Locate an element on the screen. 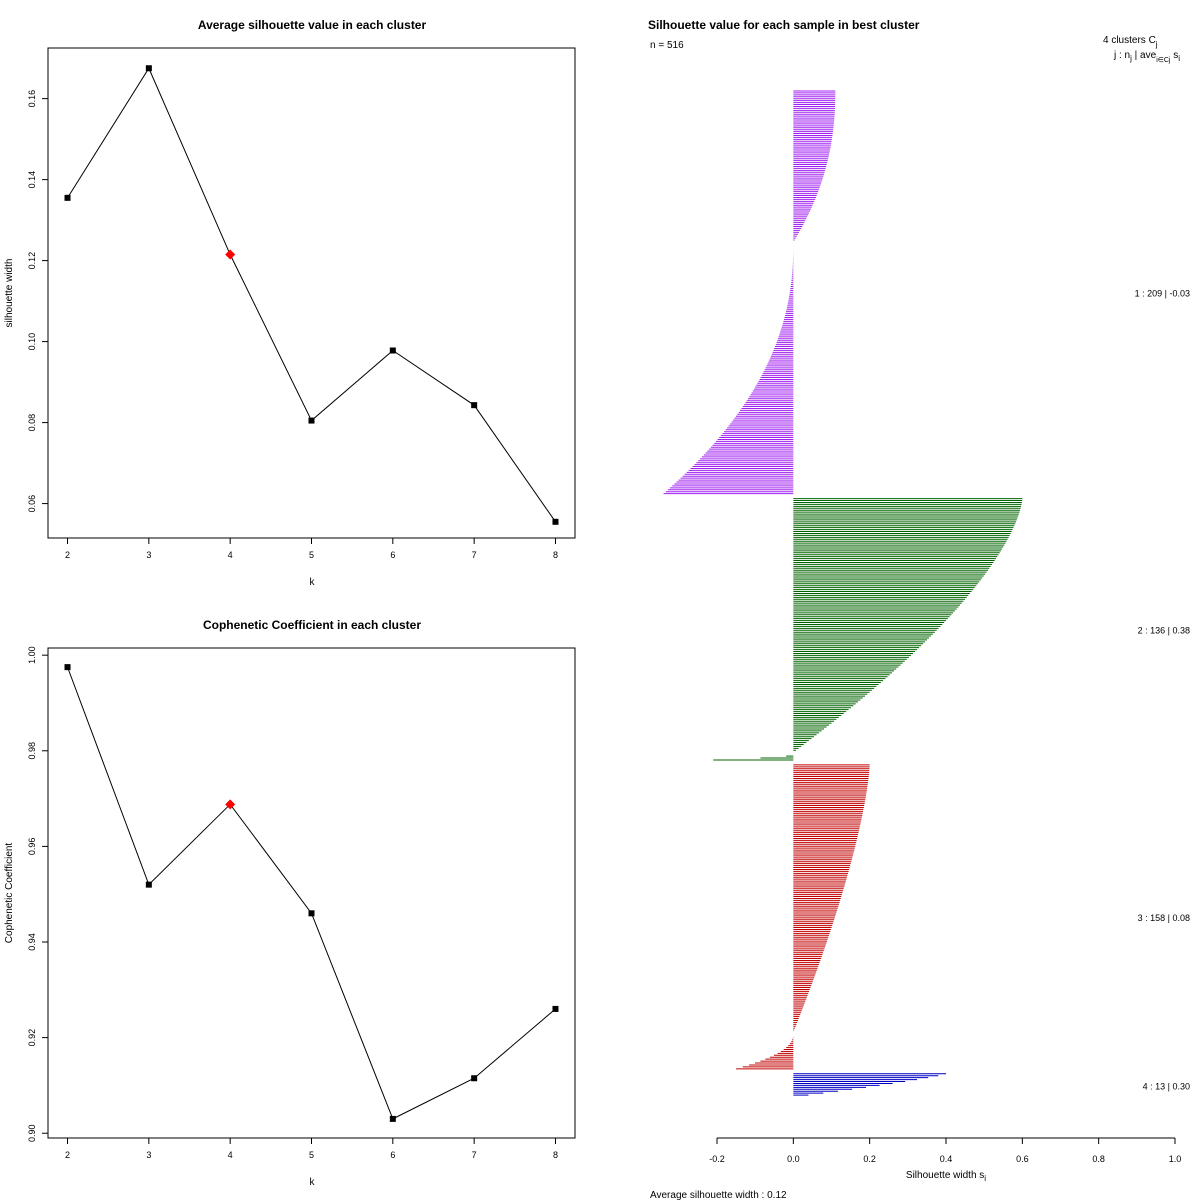  clusters-header-sub: j is located at coordinates (1156, 44).